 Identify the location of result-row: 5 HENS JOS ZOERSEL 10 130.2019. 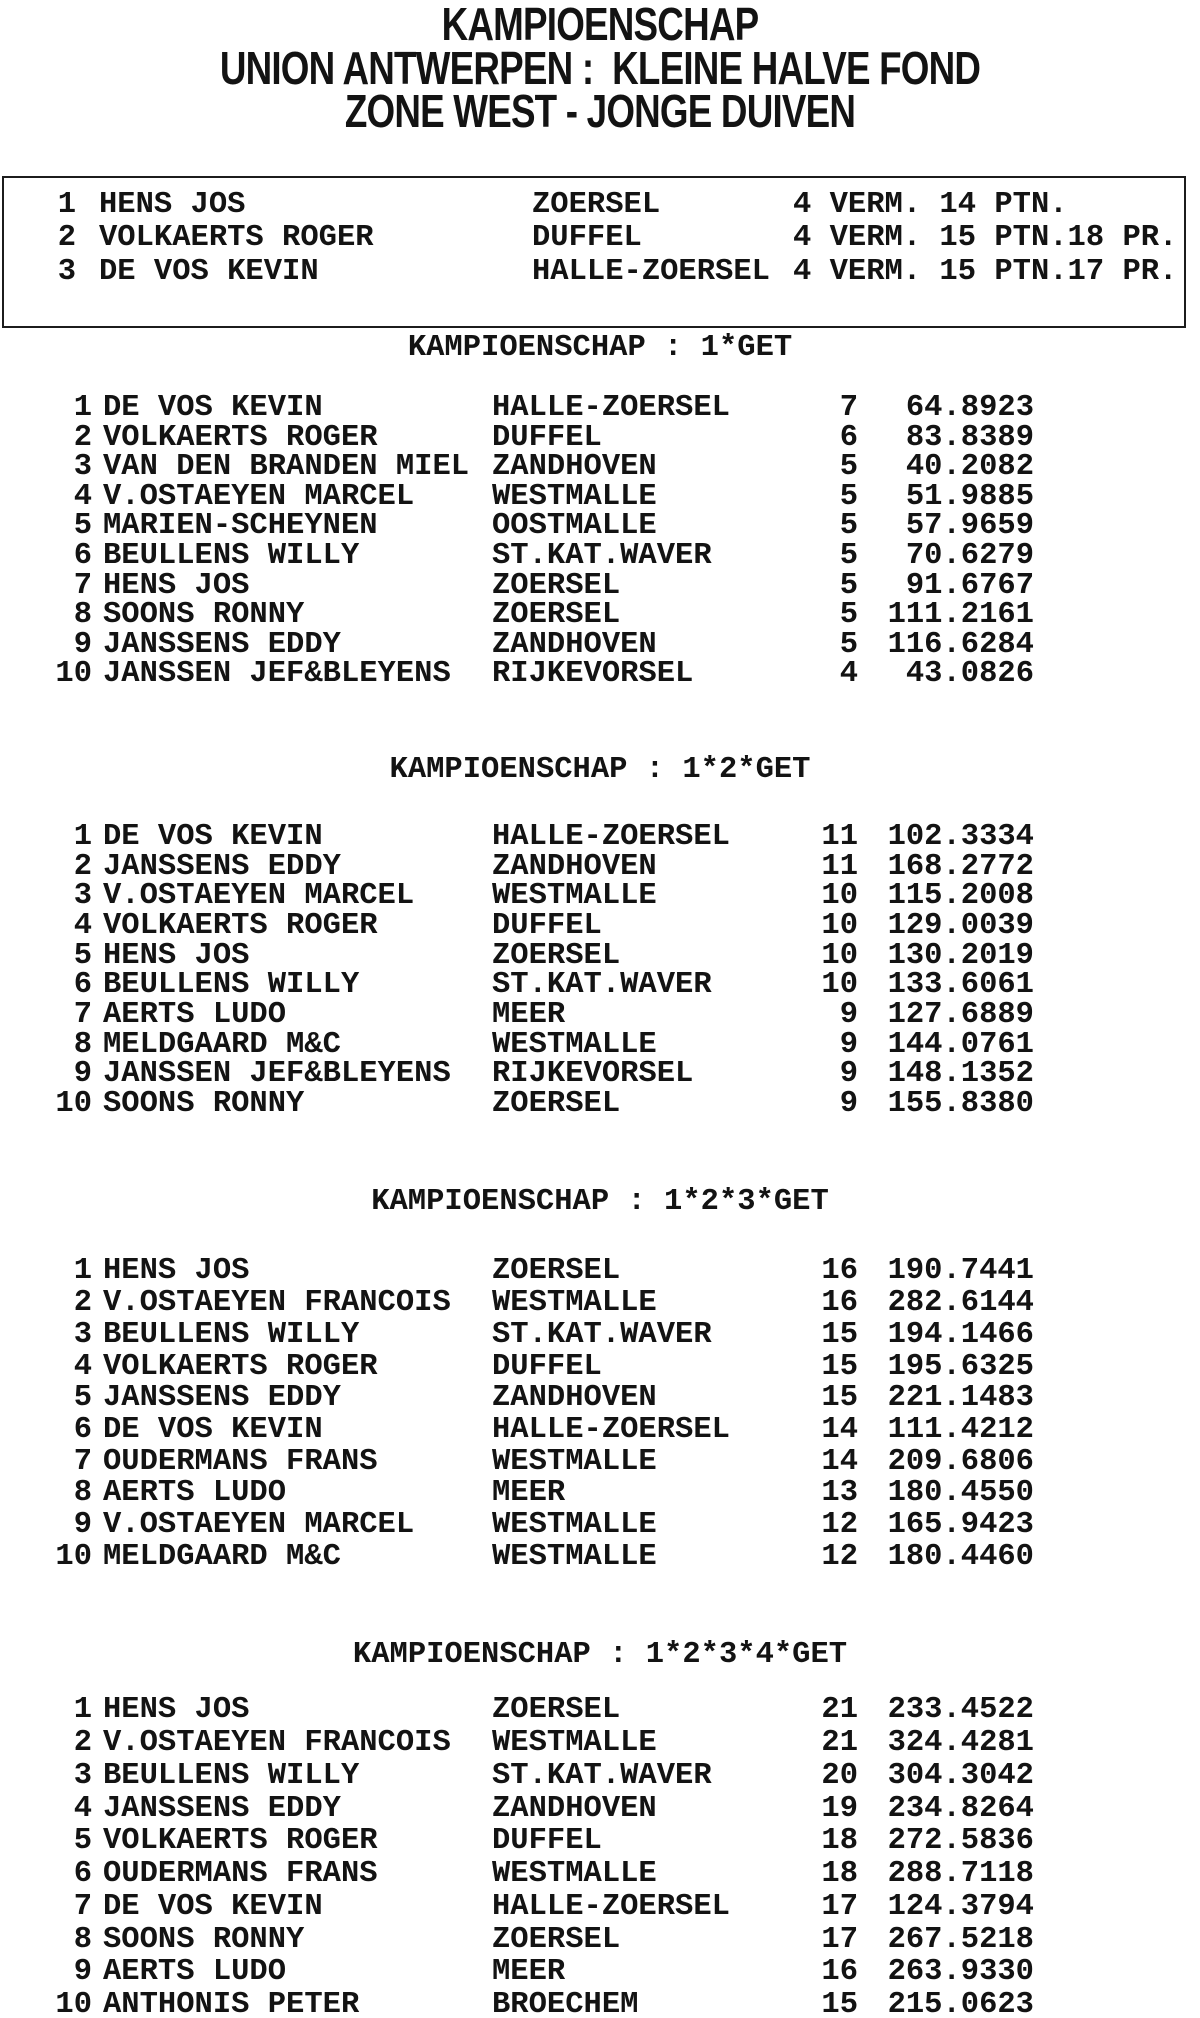
(600, 957).